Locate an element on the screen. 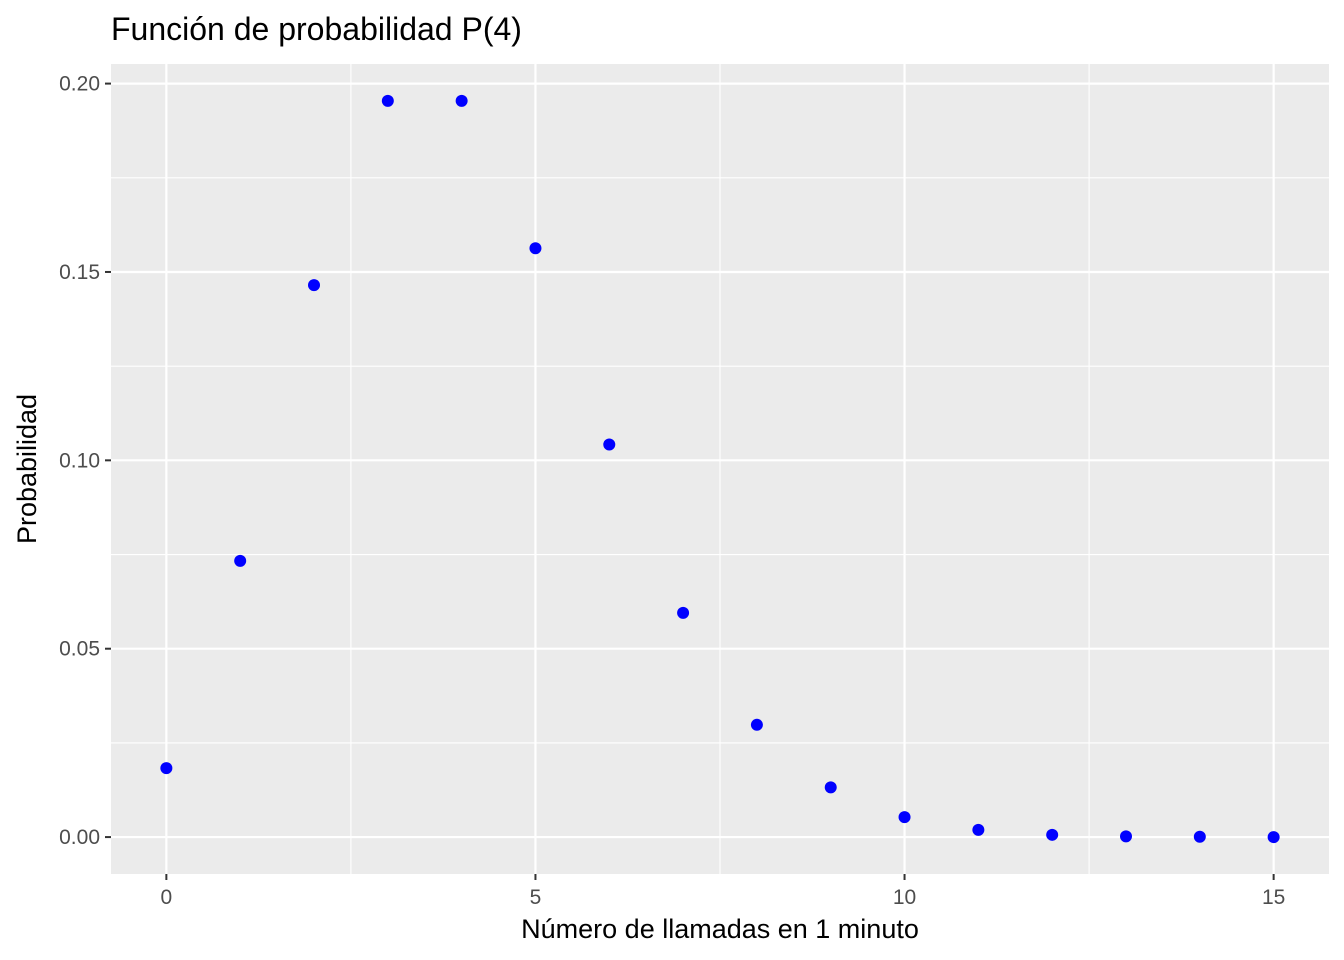  y-axis-title: Probabilidad is located at coordinates (27, 469).